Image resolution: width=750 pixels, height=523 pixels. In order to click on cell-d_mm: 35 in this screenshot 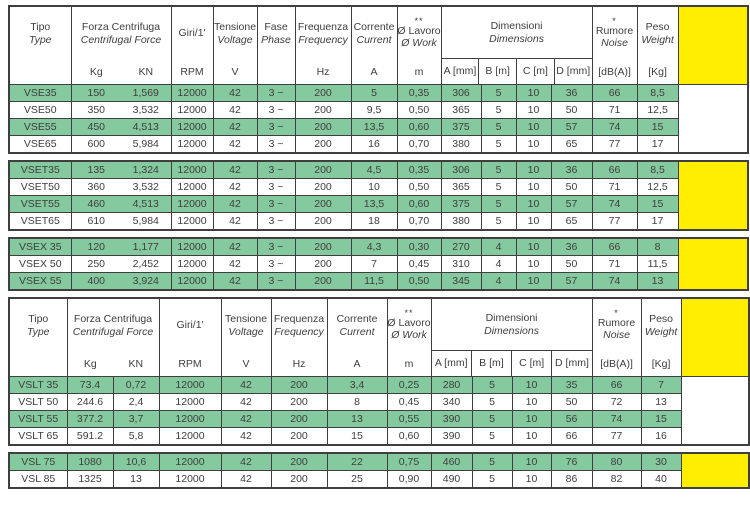, I will do `click(571, 385)`.